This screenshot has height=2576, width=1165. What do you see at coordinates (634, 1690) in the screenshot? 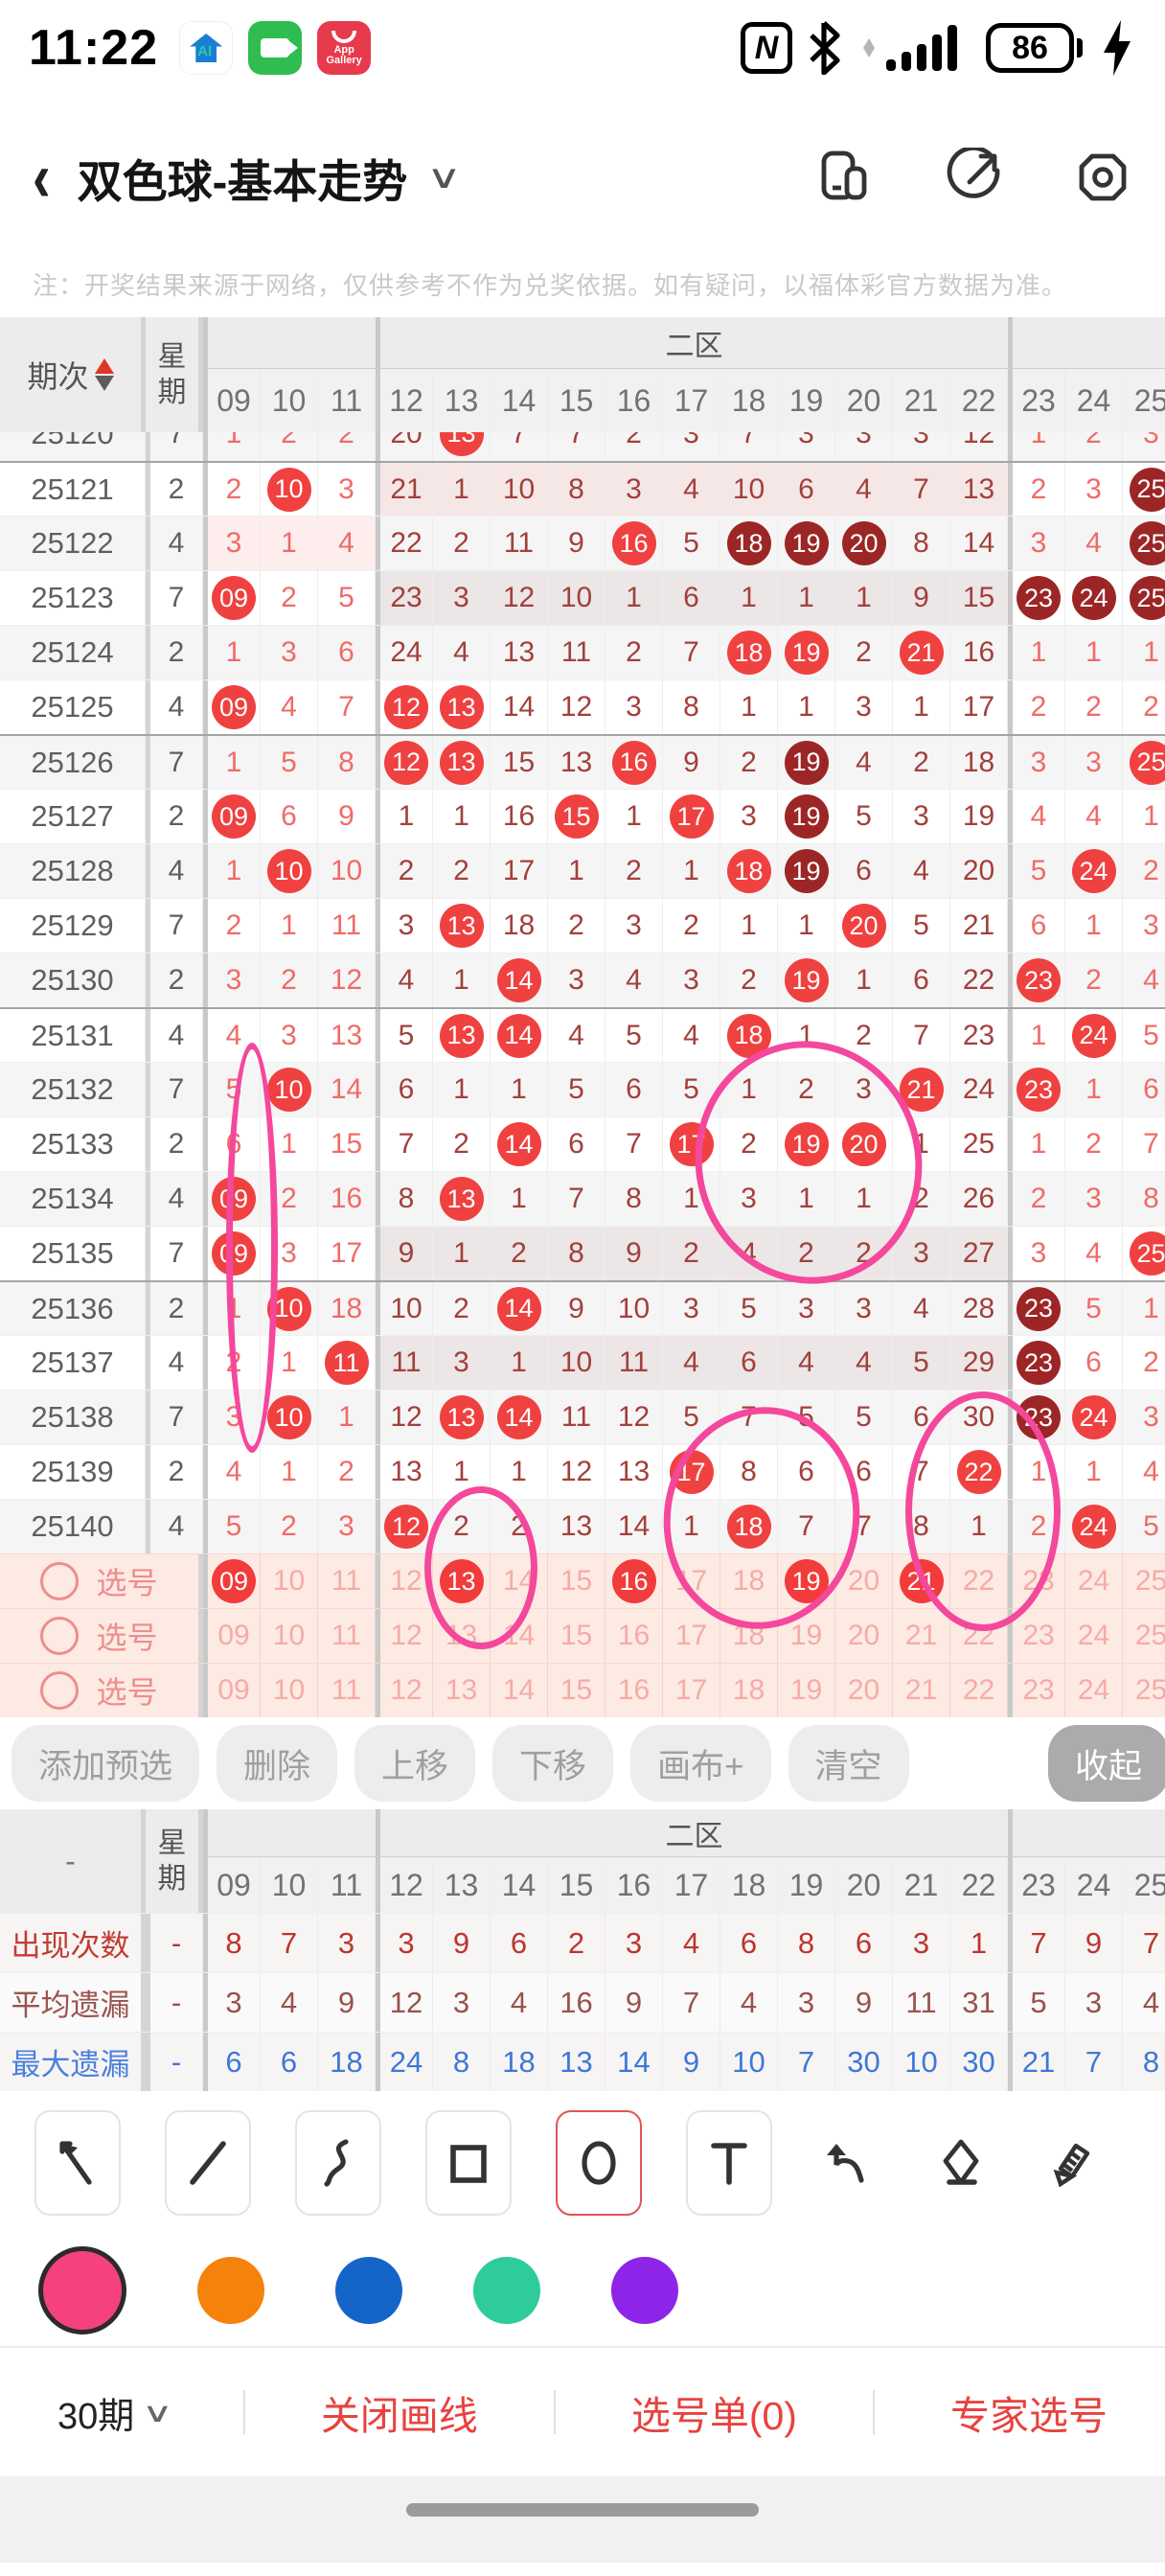
I see `pick-number: 16` at bounding box center [634, 1690].